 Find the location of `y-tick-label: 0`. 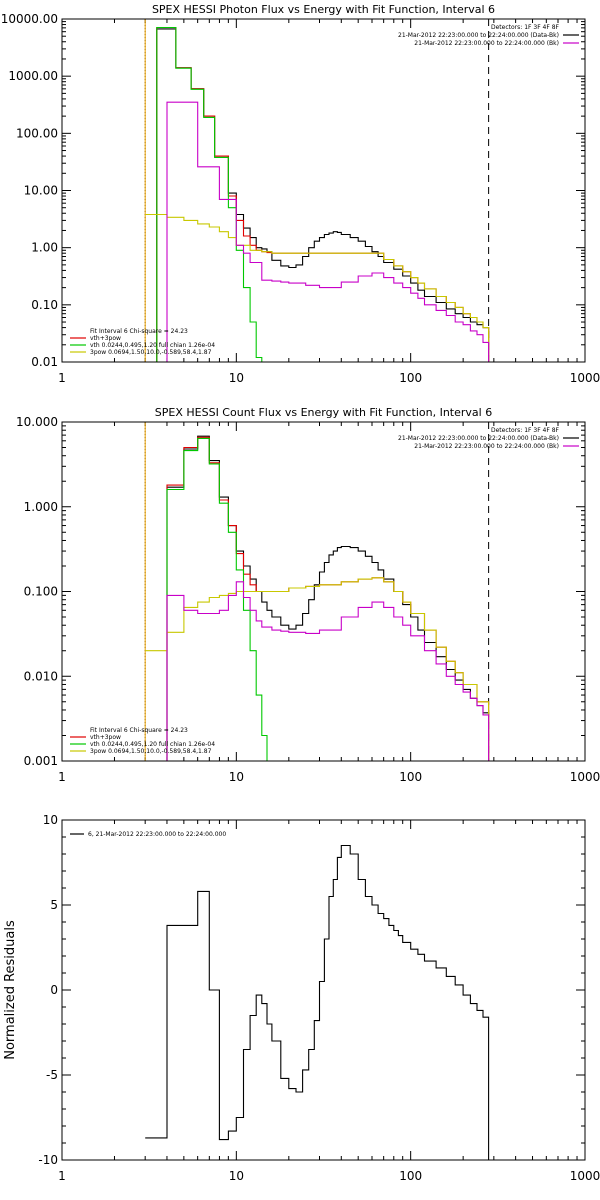

y-tick-label: 0 is located at coordinates (54, 990).